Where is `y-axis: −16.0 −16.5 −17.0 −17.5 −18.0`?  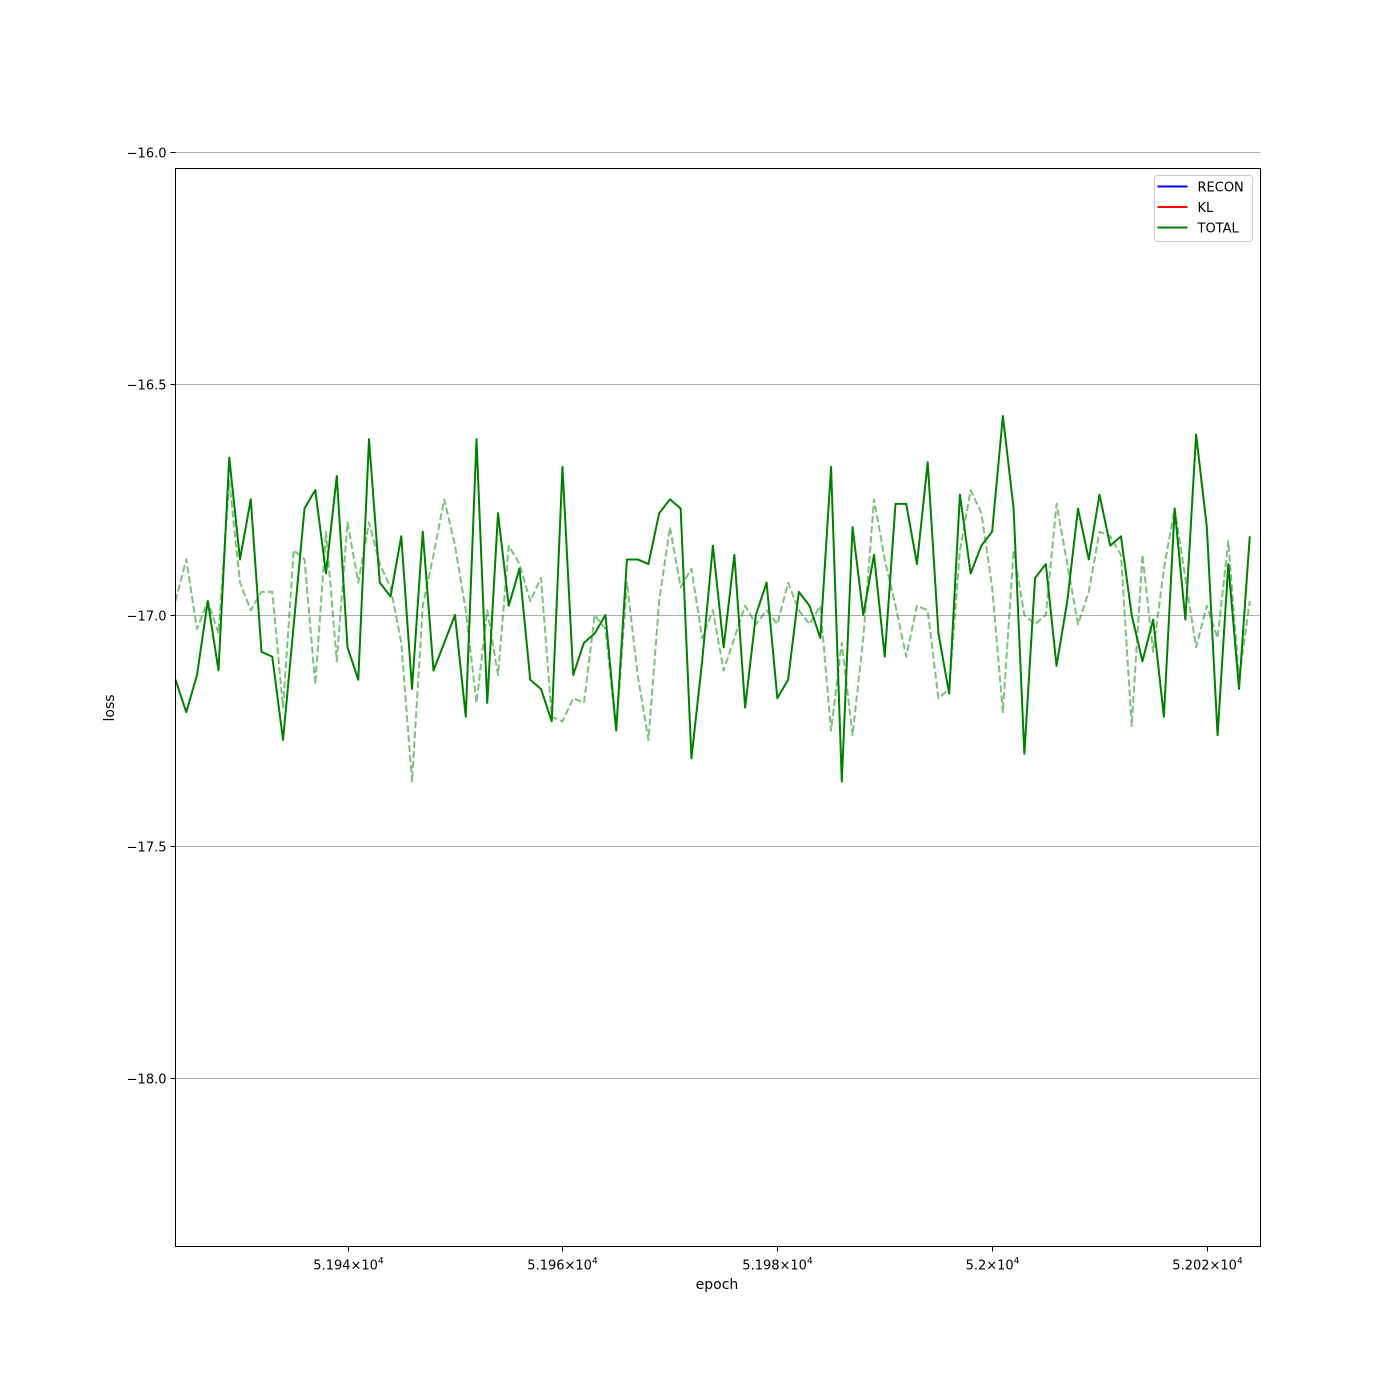 y-axis: −16.0 −16.5 −17.0 −17.5 −18.0 is located at coordinates (151, 617).